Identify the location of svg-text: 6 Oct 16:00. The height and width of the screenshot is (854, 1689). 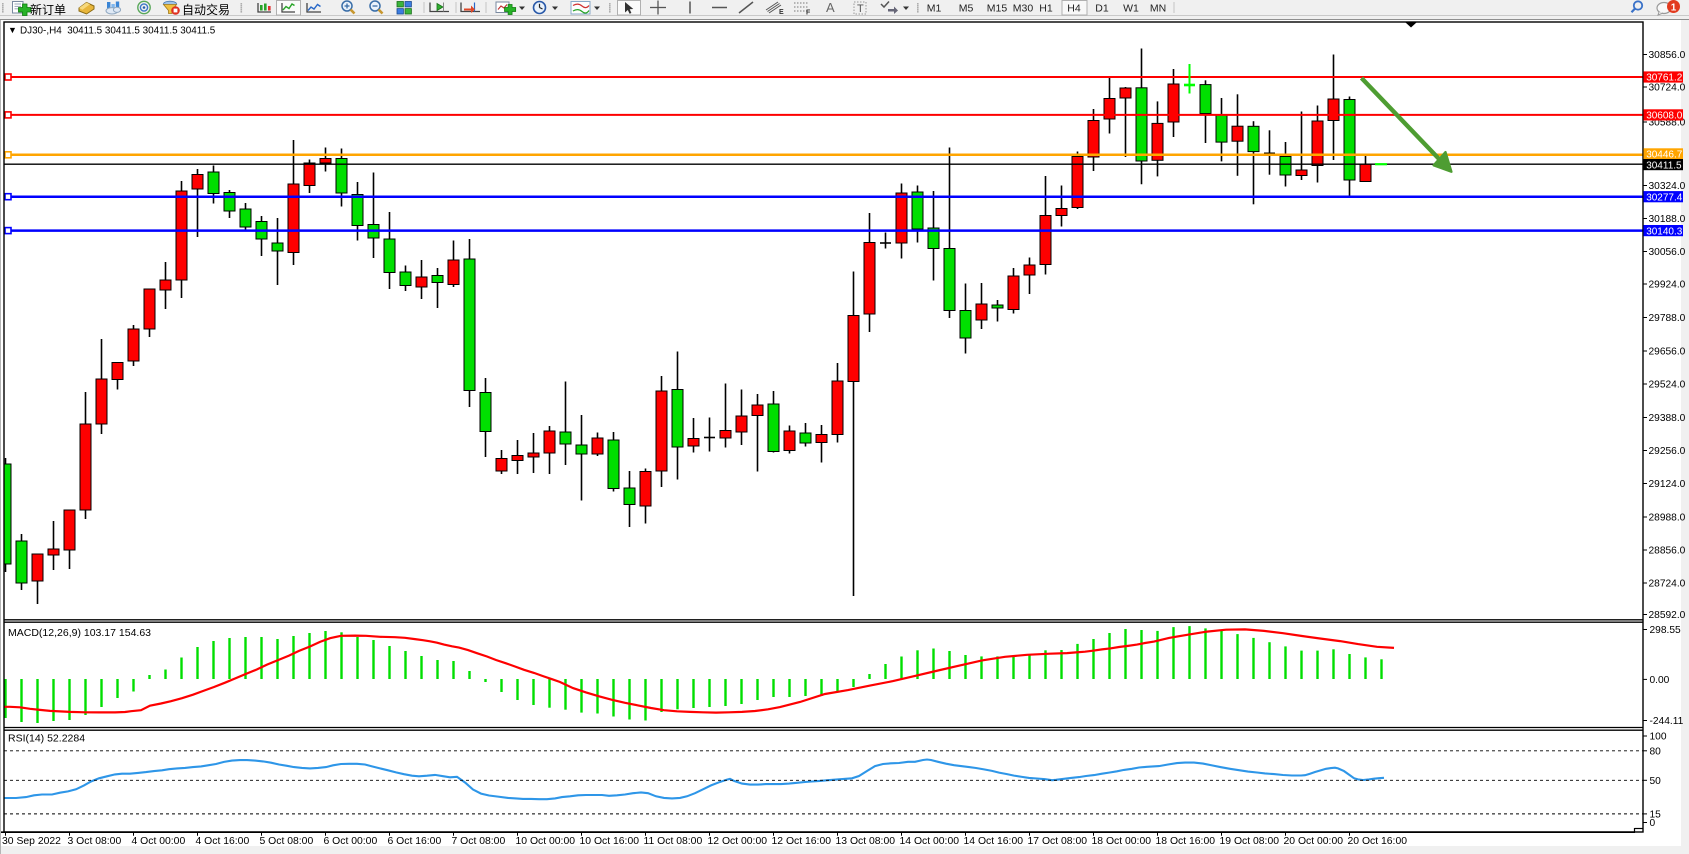
(415, 841).